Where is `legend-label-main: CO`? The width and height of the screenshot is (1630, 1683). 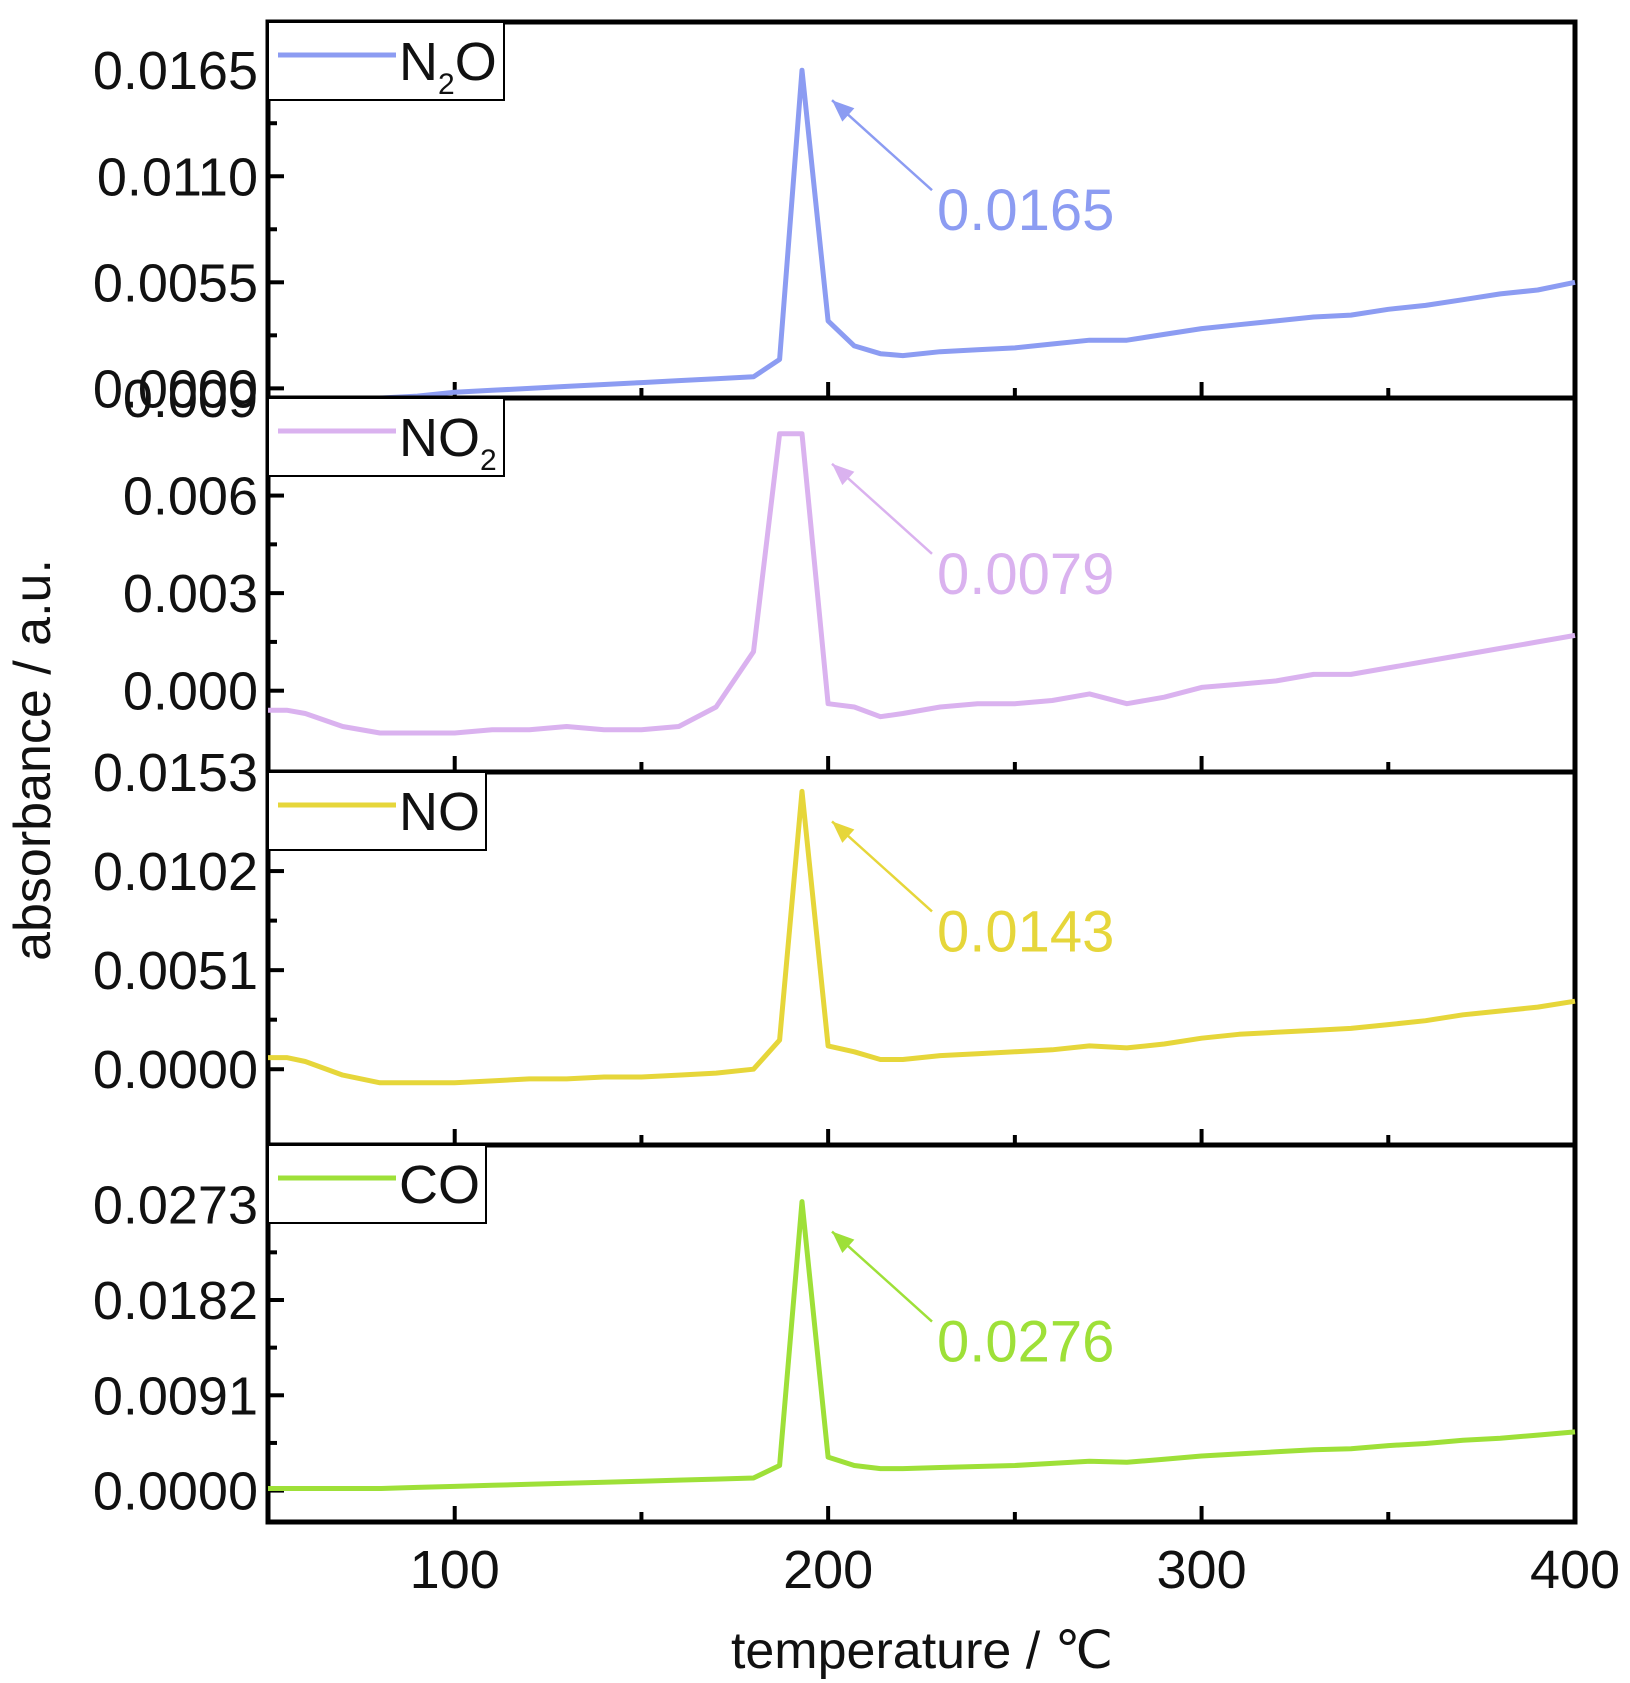 legend-label-main: CO is located at coordinates (439, 1185).